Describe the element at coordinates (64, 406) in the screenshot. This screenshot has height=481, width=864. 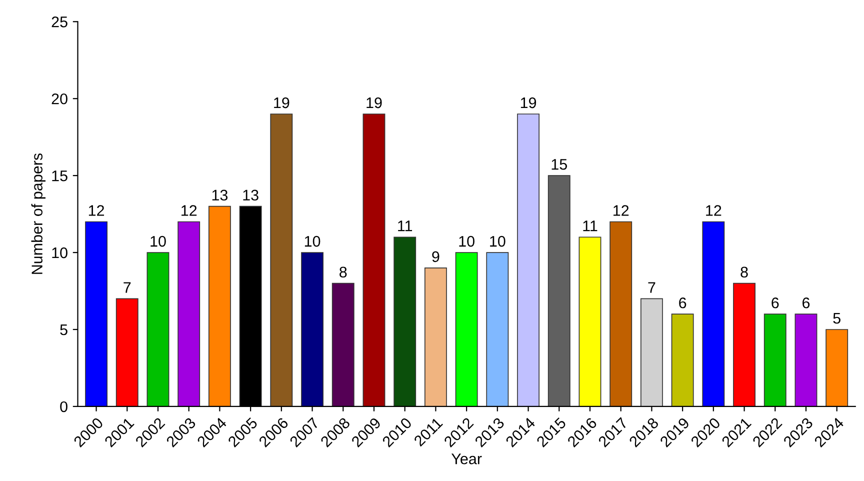
I see `y-tick-label: 0` at that location.